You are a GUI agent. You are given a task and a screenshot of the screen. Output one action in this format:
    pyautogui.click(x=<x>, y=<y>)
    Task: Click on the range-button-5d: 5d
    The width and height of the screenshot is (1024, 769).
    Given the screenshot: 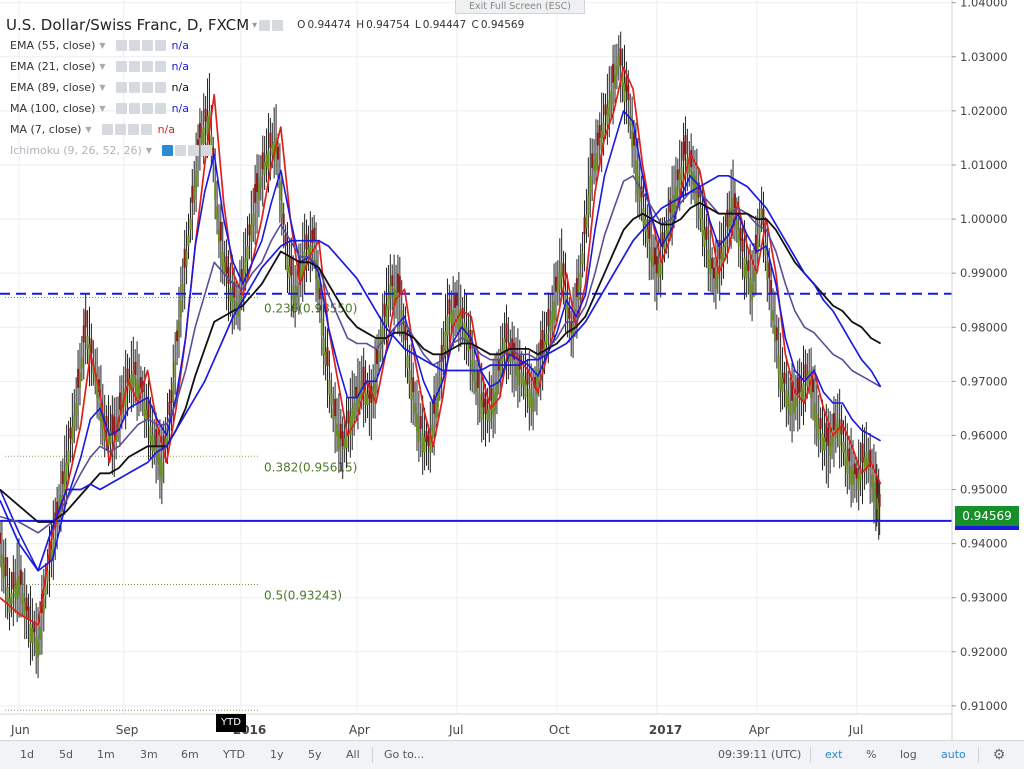 What is the action you would take?
    pyautogui.click(x=66, y=754)
    